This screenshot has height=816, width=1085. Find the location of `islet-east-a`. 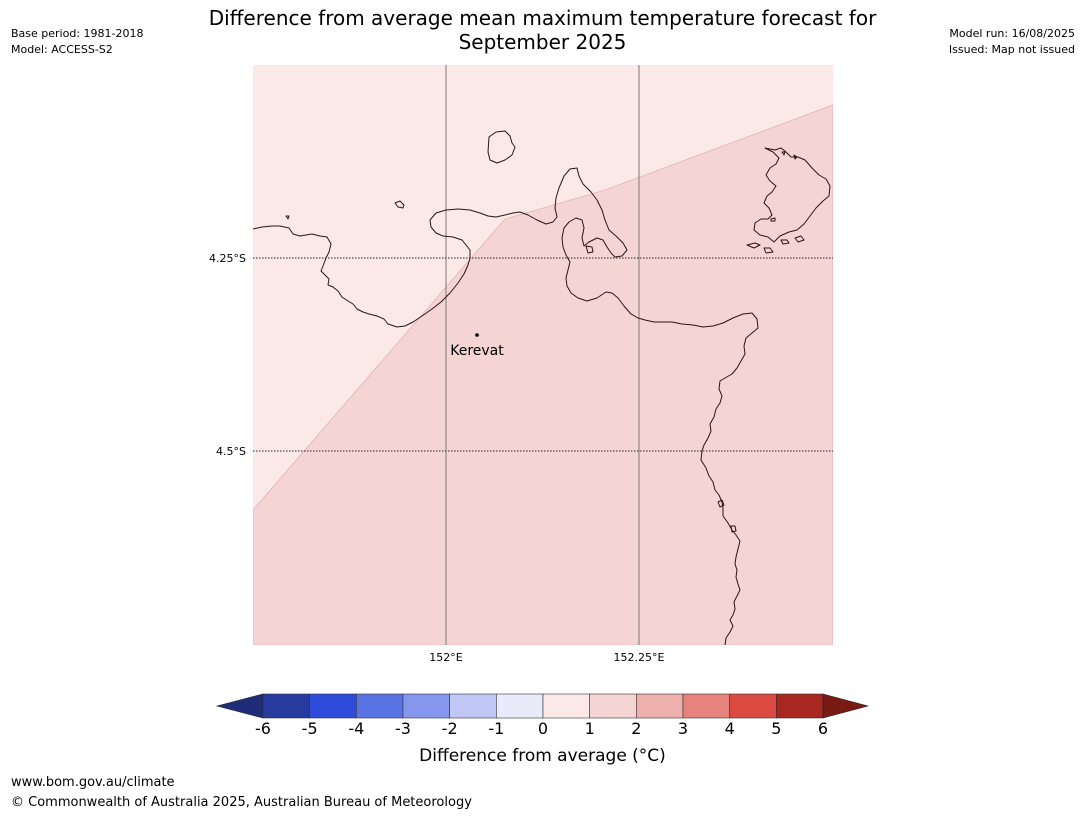

islet-east-a is located at coordinates (753, 245).